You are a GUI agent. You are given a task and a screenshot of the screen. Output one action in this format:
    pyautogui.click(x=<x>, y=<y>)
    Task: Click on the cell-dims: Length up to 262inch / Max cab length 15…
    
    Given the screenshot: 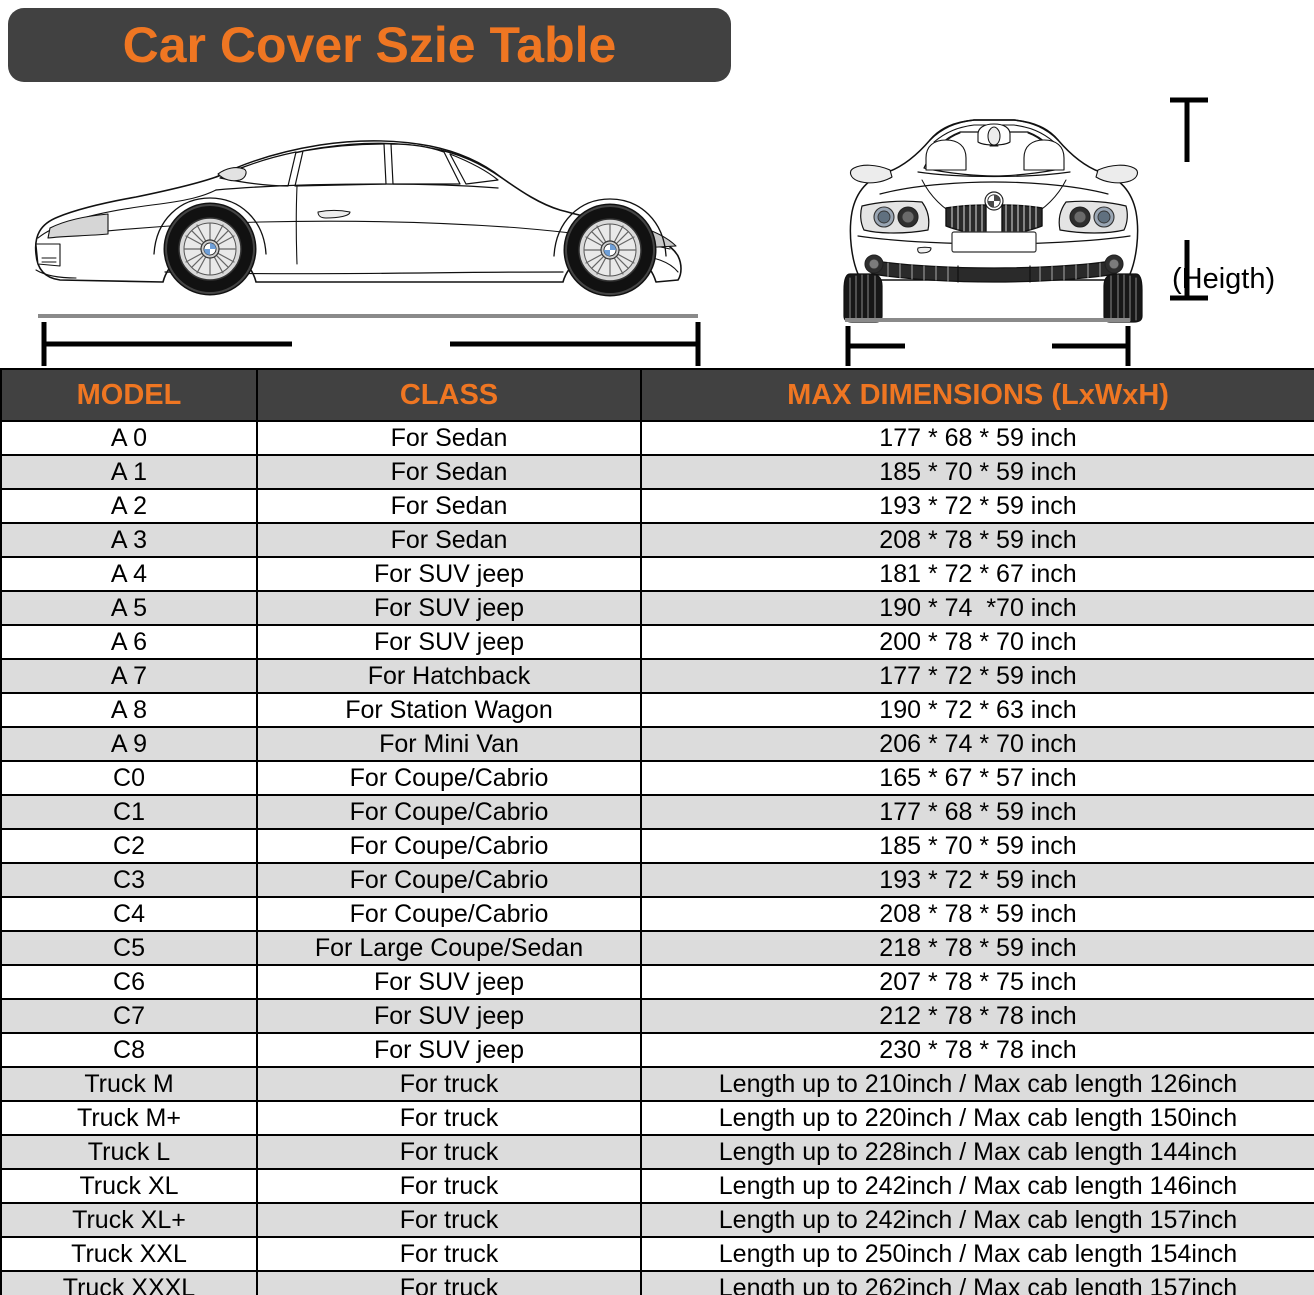 What is the action you would take?
    pyautogui.click(x=977, y=1282)
    